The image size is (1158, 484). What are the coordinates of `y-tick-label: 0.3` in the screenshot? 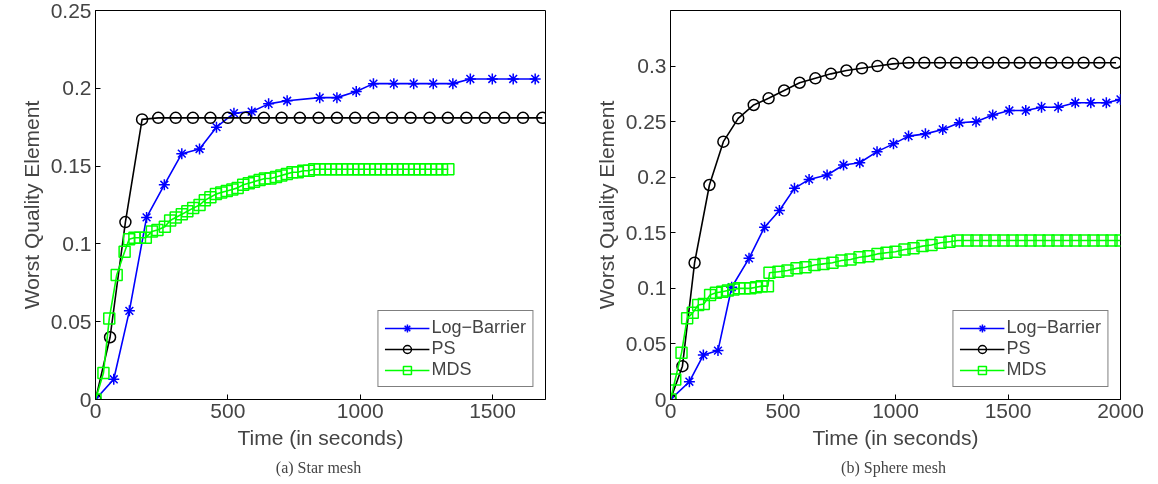 It's located at (652, 66).